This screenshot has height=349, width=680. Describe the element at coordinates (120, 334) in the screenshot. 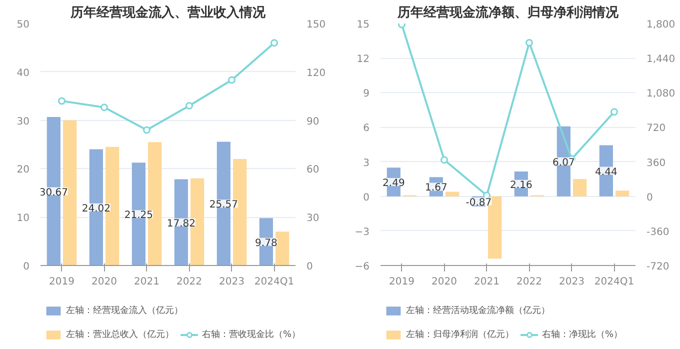

I see `legend-label: 左轴：营业总收入（亿元）` at that location.